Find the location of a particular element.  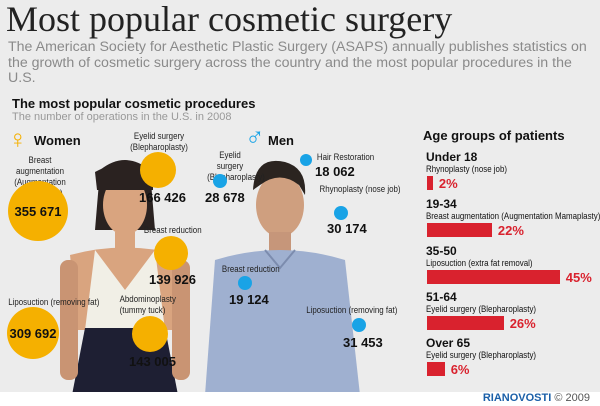

age-group-percent: 26% is located at coordinates (522, 323).